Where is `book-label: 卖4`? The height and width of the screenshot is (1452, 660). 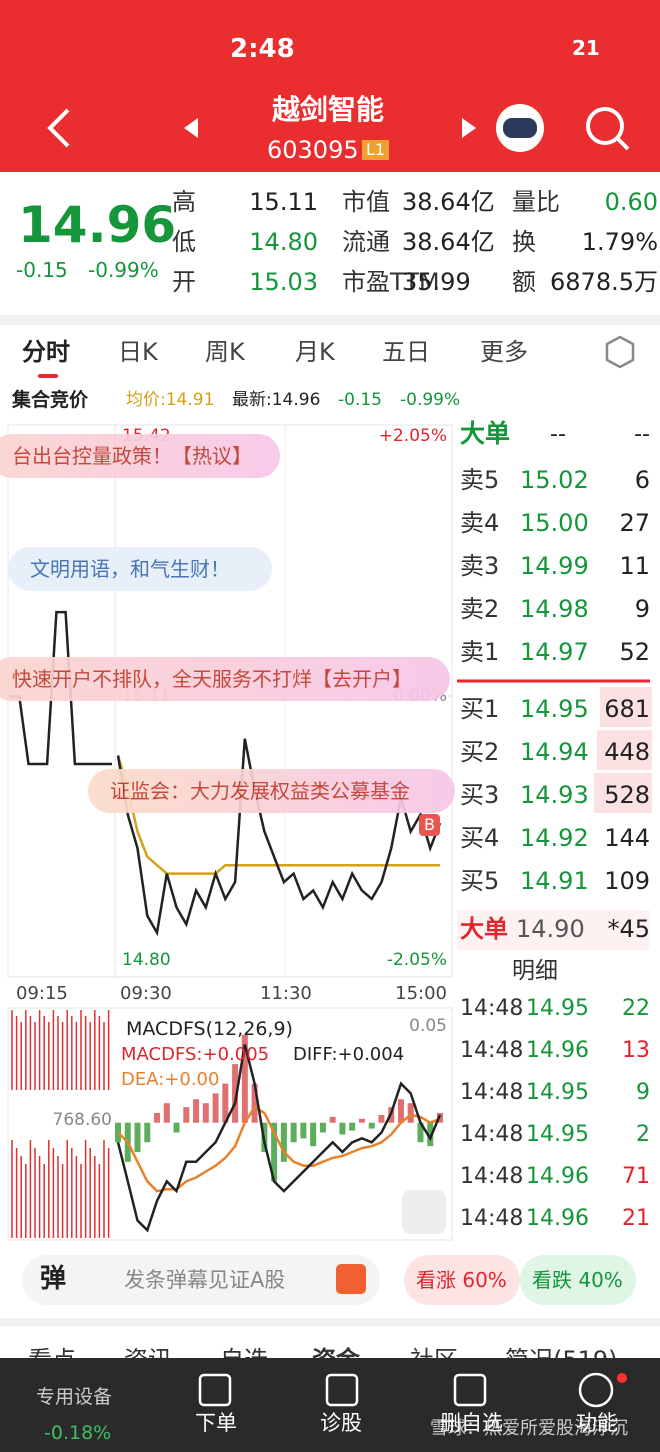 book-label: 卖4 is located at coordinates (480, 523).